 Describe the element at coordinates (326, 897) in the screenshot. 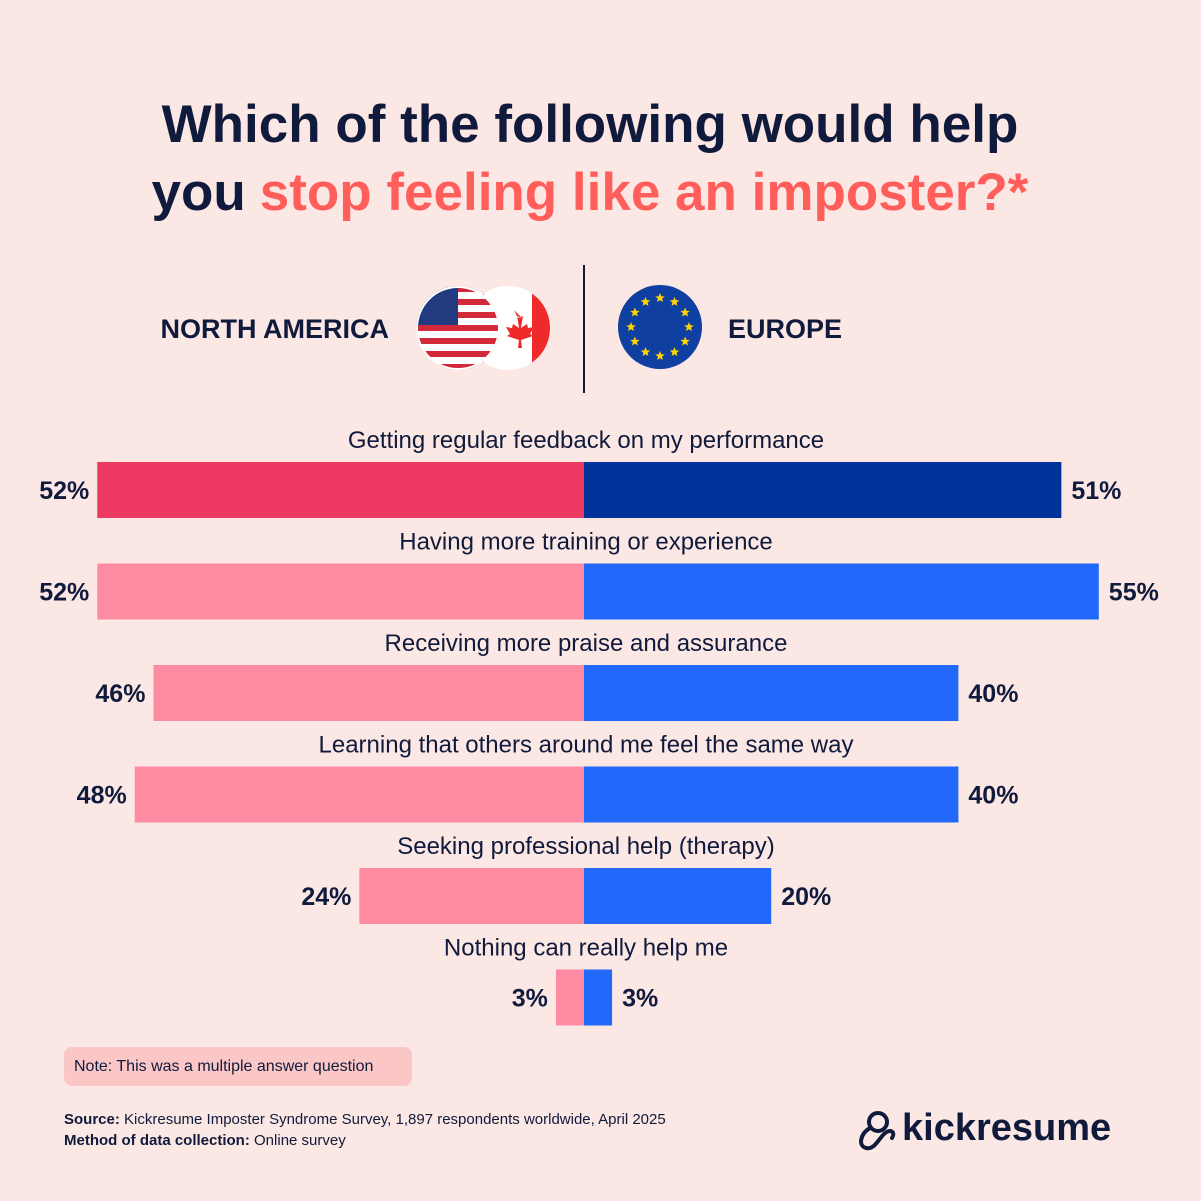

I see `value-label: 24%` at that location.